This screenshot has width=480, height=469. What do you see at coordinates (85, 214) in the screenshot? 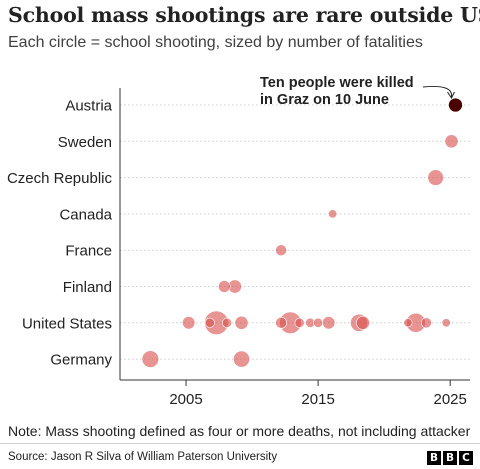
I see `category-label: Canada` at bounding box center [85, 214].